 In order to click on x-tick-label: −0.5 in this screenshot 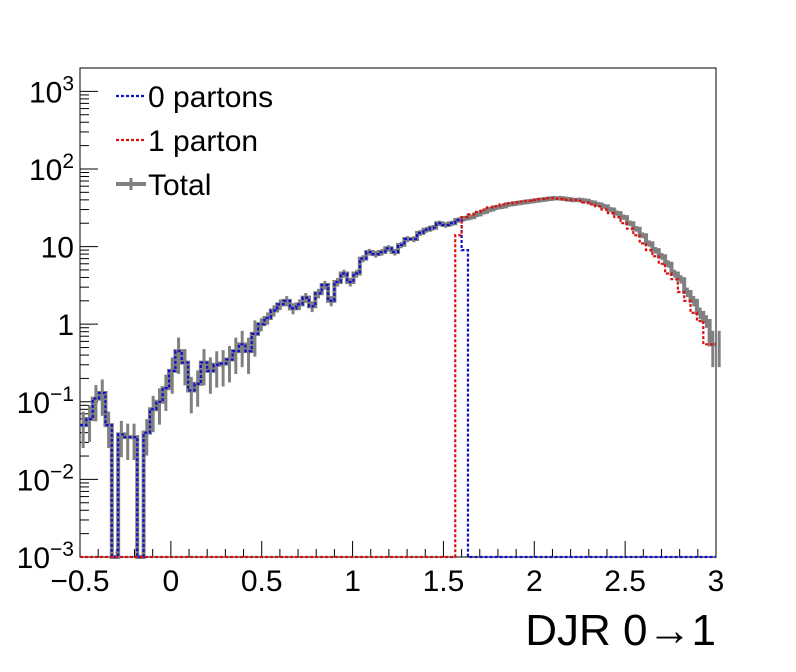, I will do `click(79, 581)`.